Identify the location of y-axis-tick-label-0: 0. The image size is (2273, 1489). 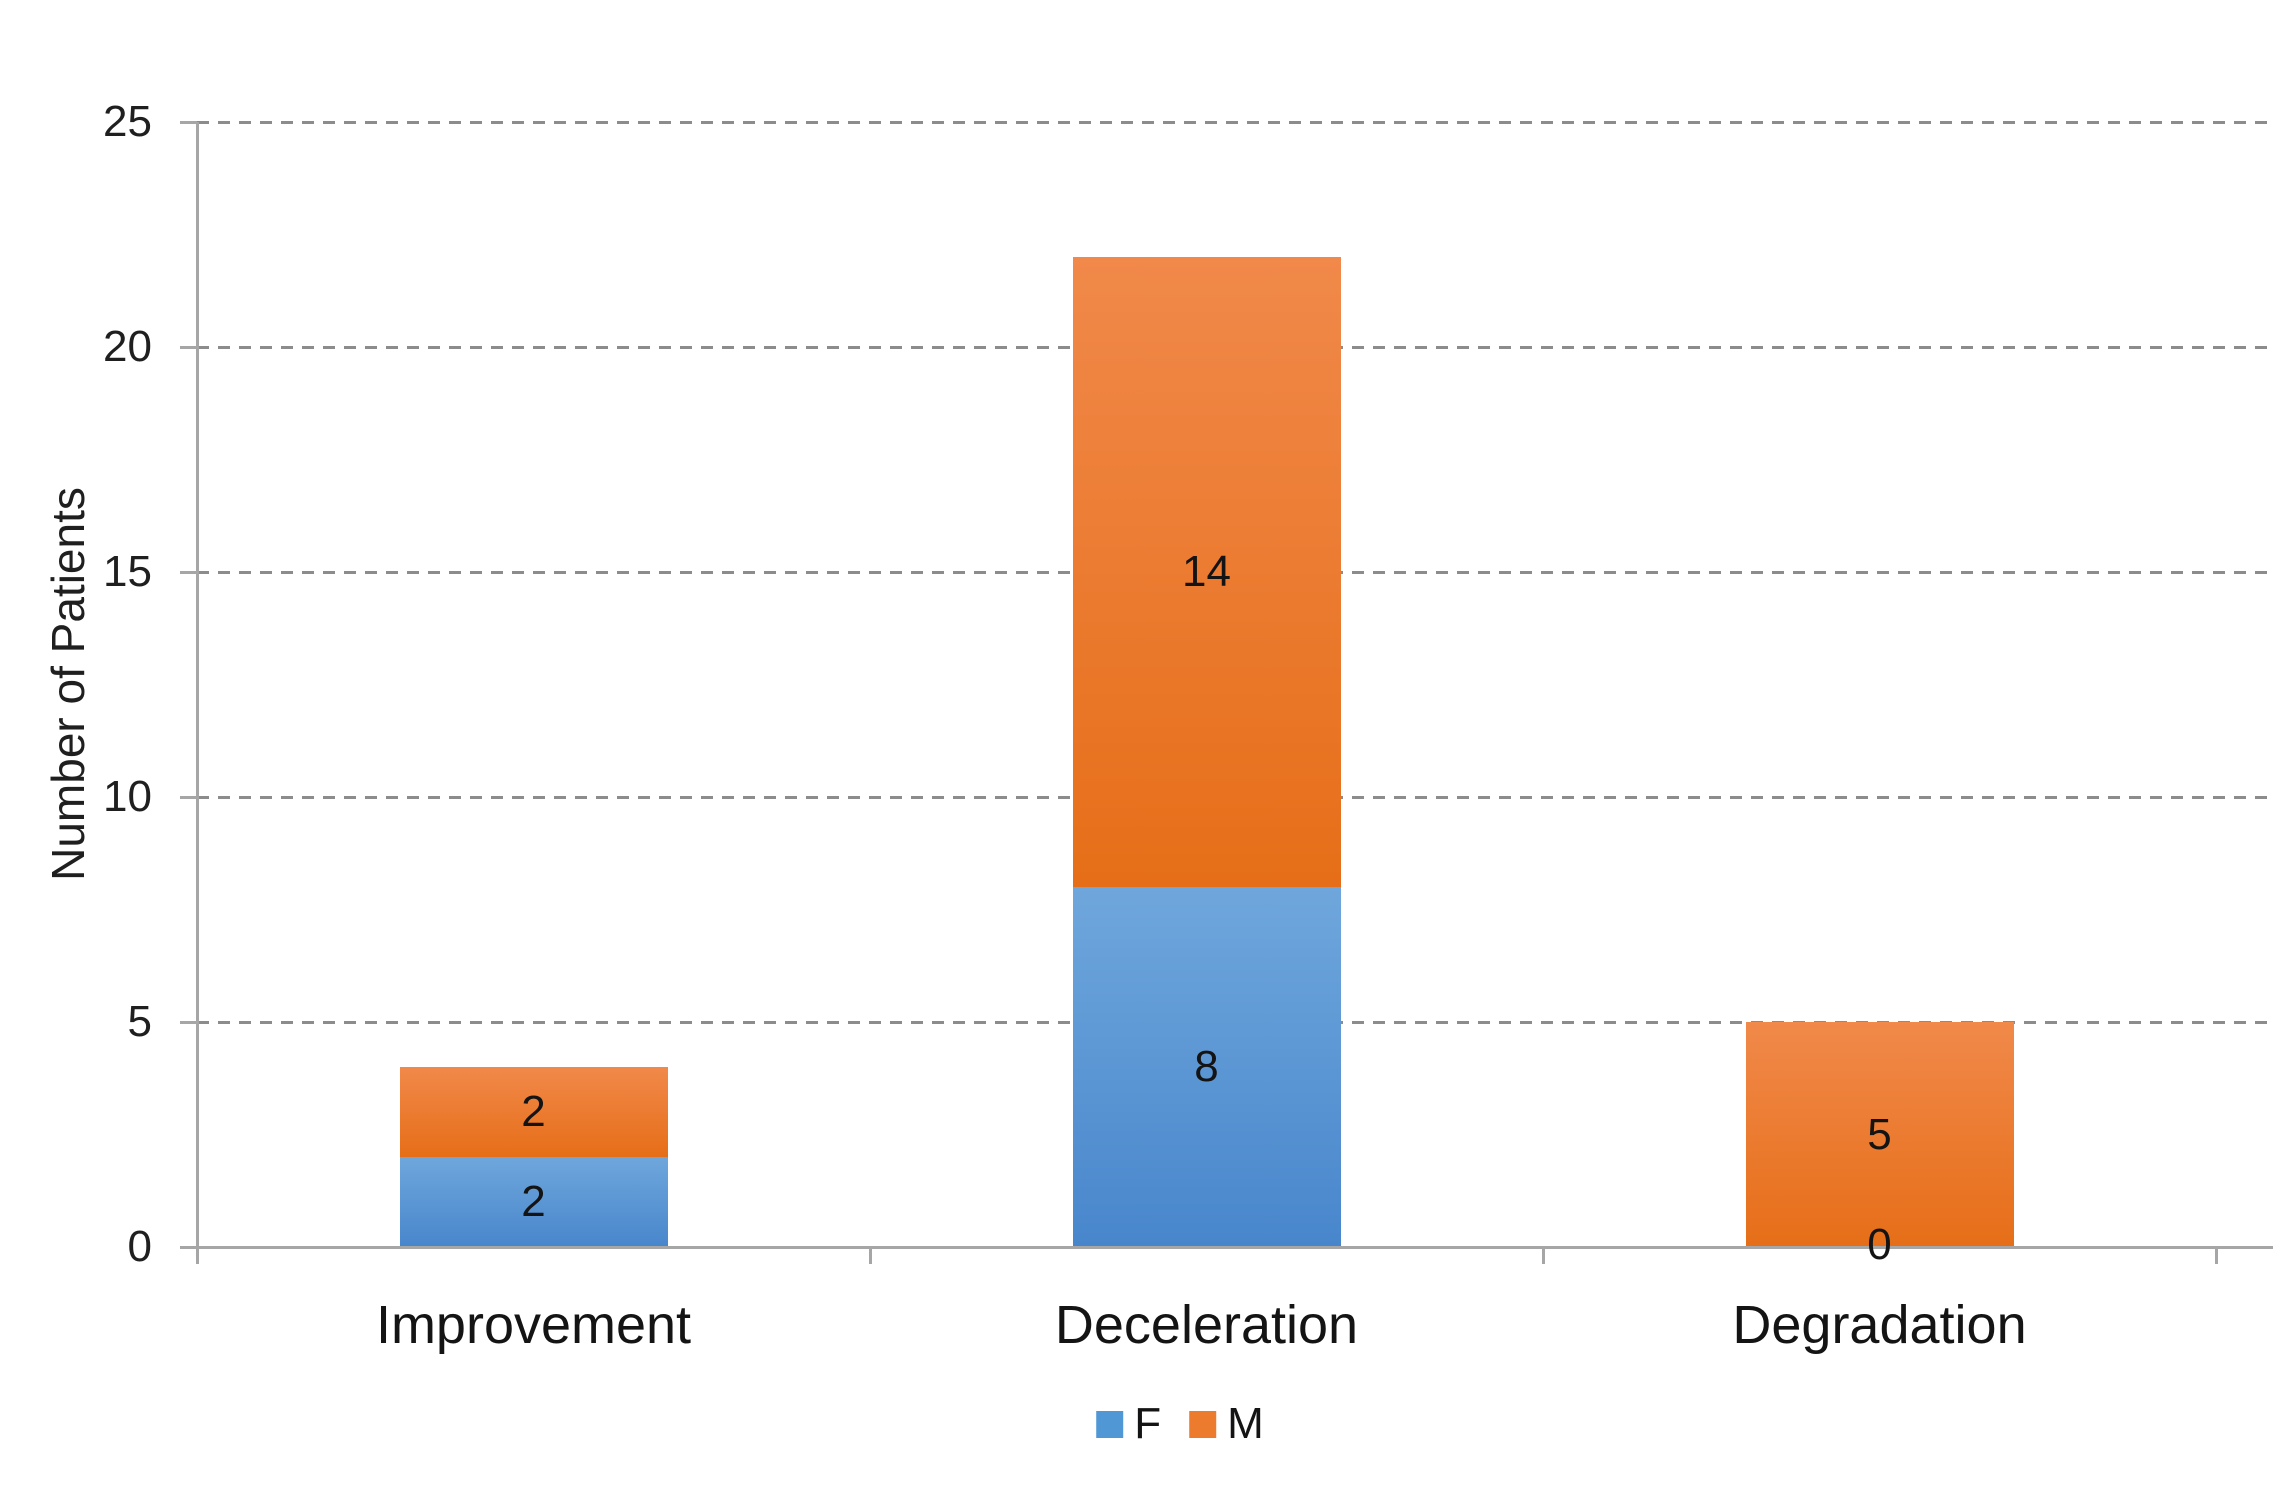
(139, 1246).